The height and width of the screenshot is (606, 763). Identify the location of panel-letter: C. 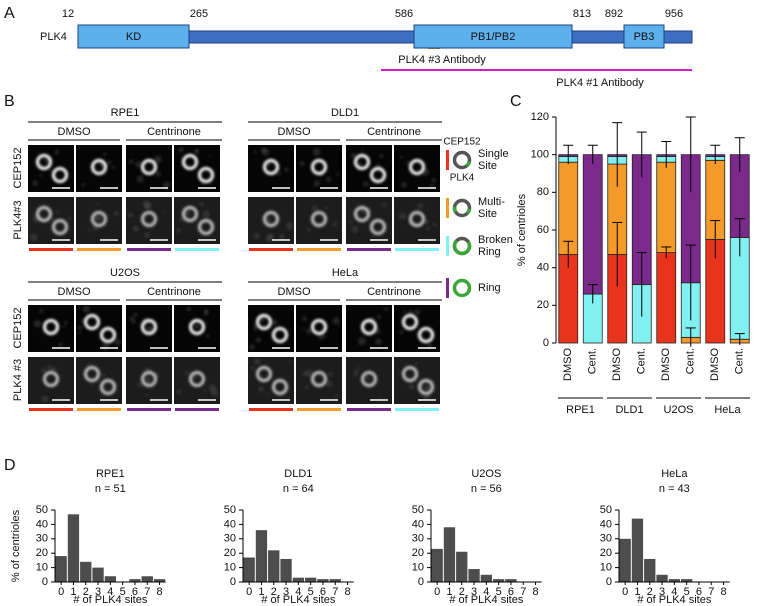
(516, 101).